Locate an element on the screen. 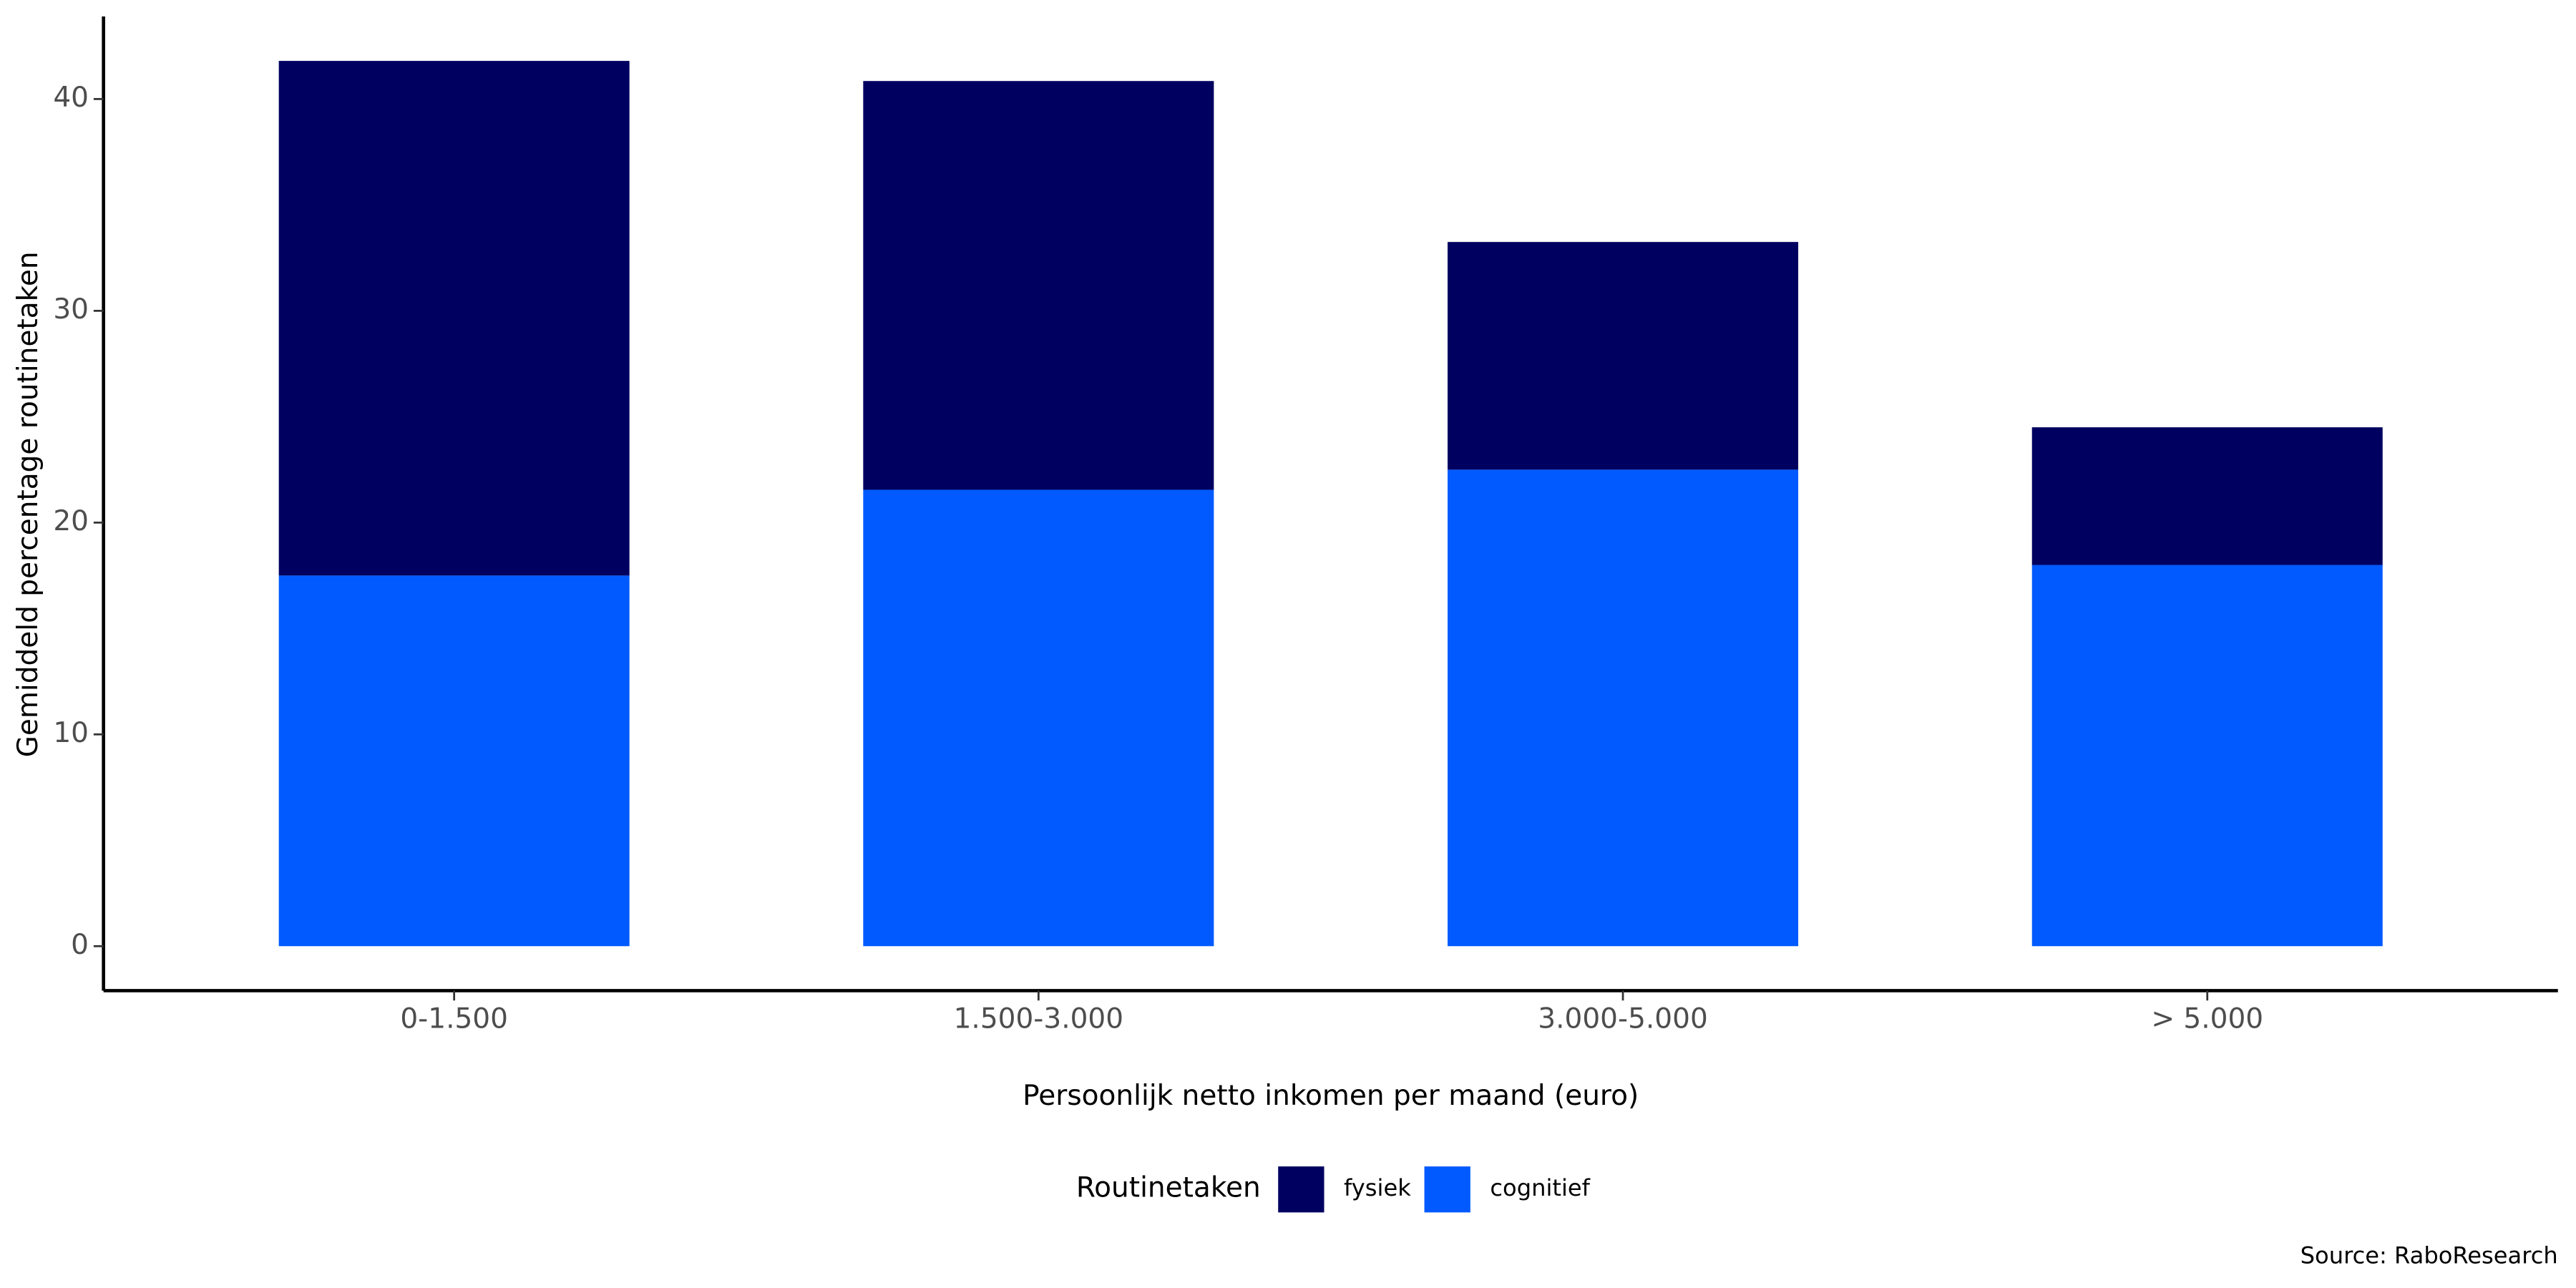 The image size is (2576, 1288). x-tick-label: > 5.000 is located at coordinates (2207, 1018).